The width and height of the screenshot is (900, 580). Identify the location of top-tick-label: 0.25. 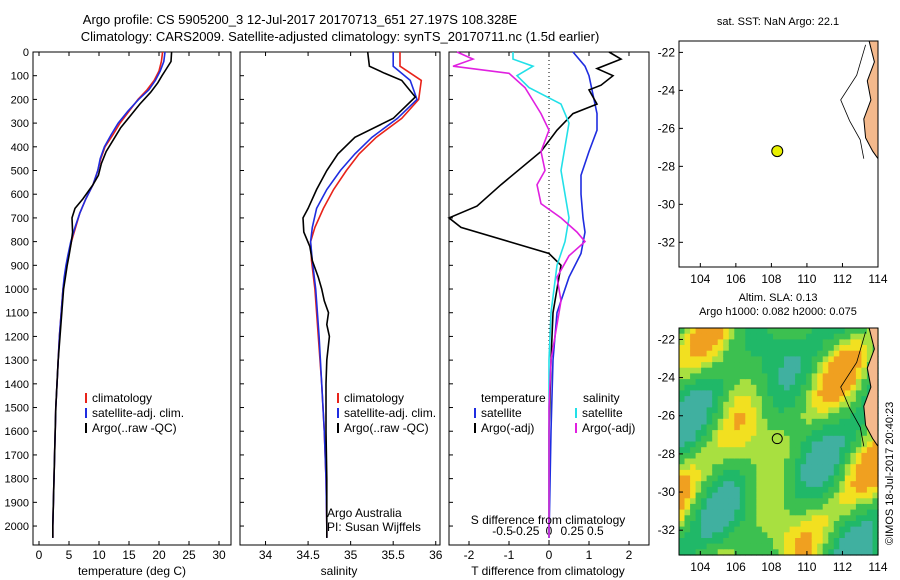
(573, 531).